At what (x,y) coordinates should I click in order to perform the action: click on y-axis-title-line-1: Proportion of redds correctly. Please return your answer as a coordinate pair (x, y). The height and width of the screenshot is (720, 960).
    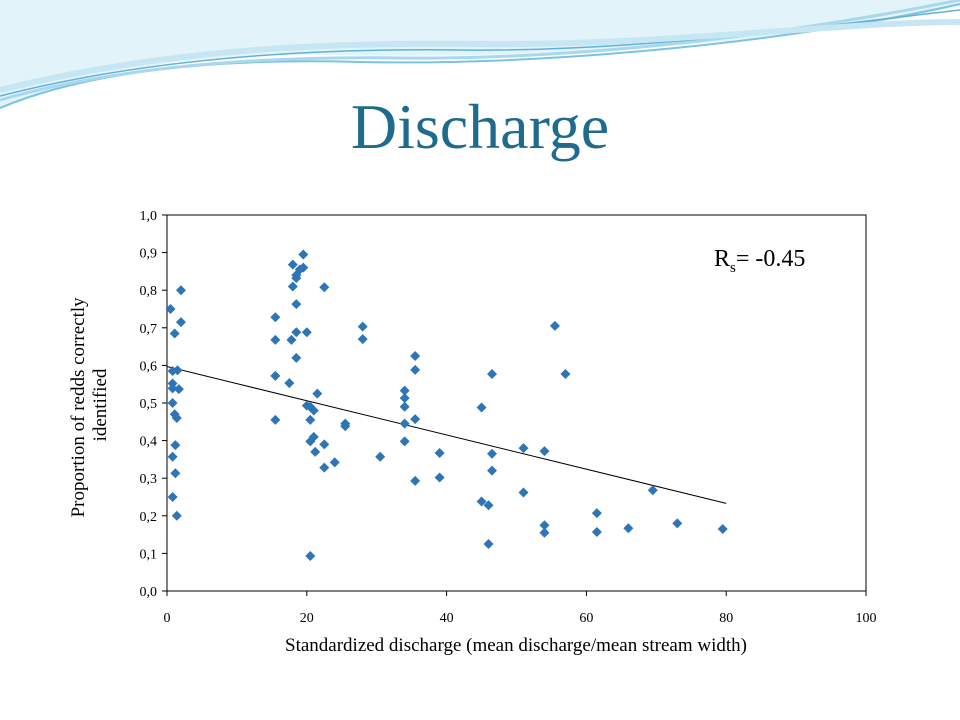
    Looking at the image, I should click on (78, 407).